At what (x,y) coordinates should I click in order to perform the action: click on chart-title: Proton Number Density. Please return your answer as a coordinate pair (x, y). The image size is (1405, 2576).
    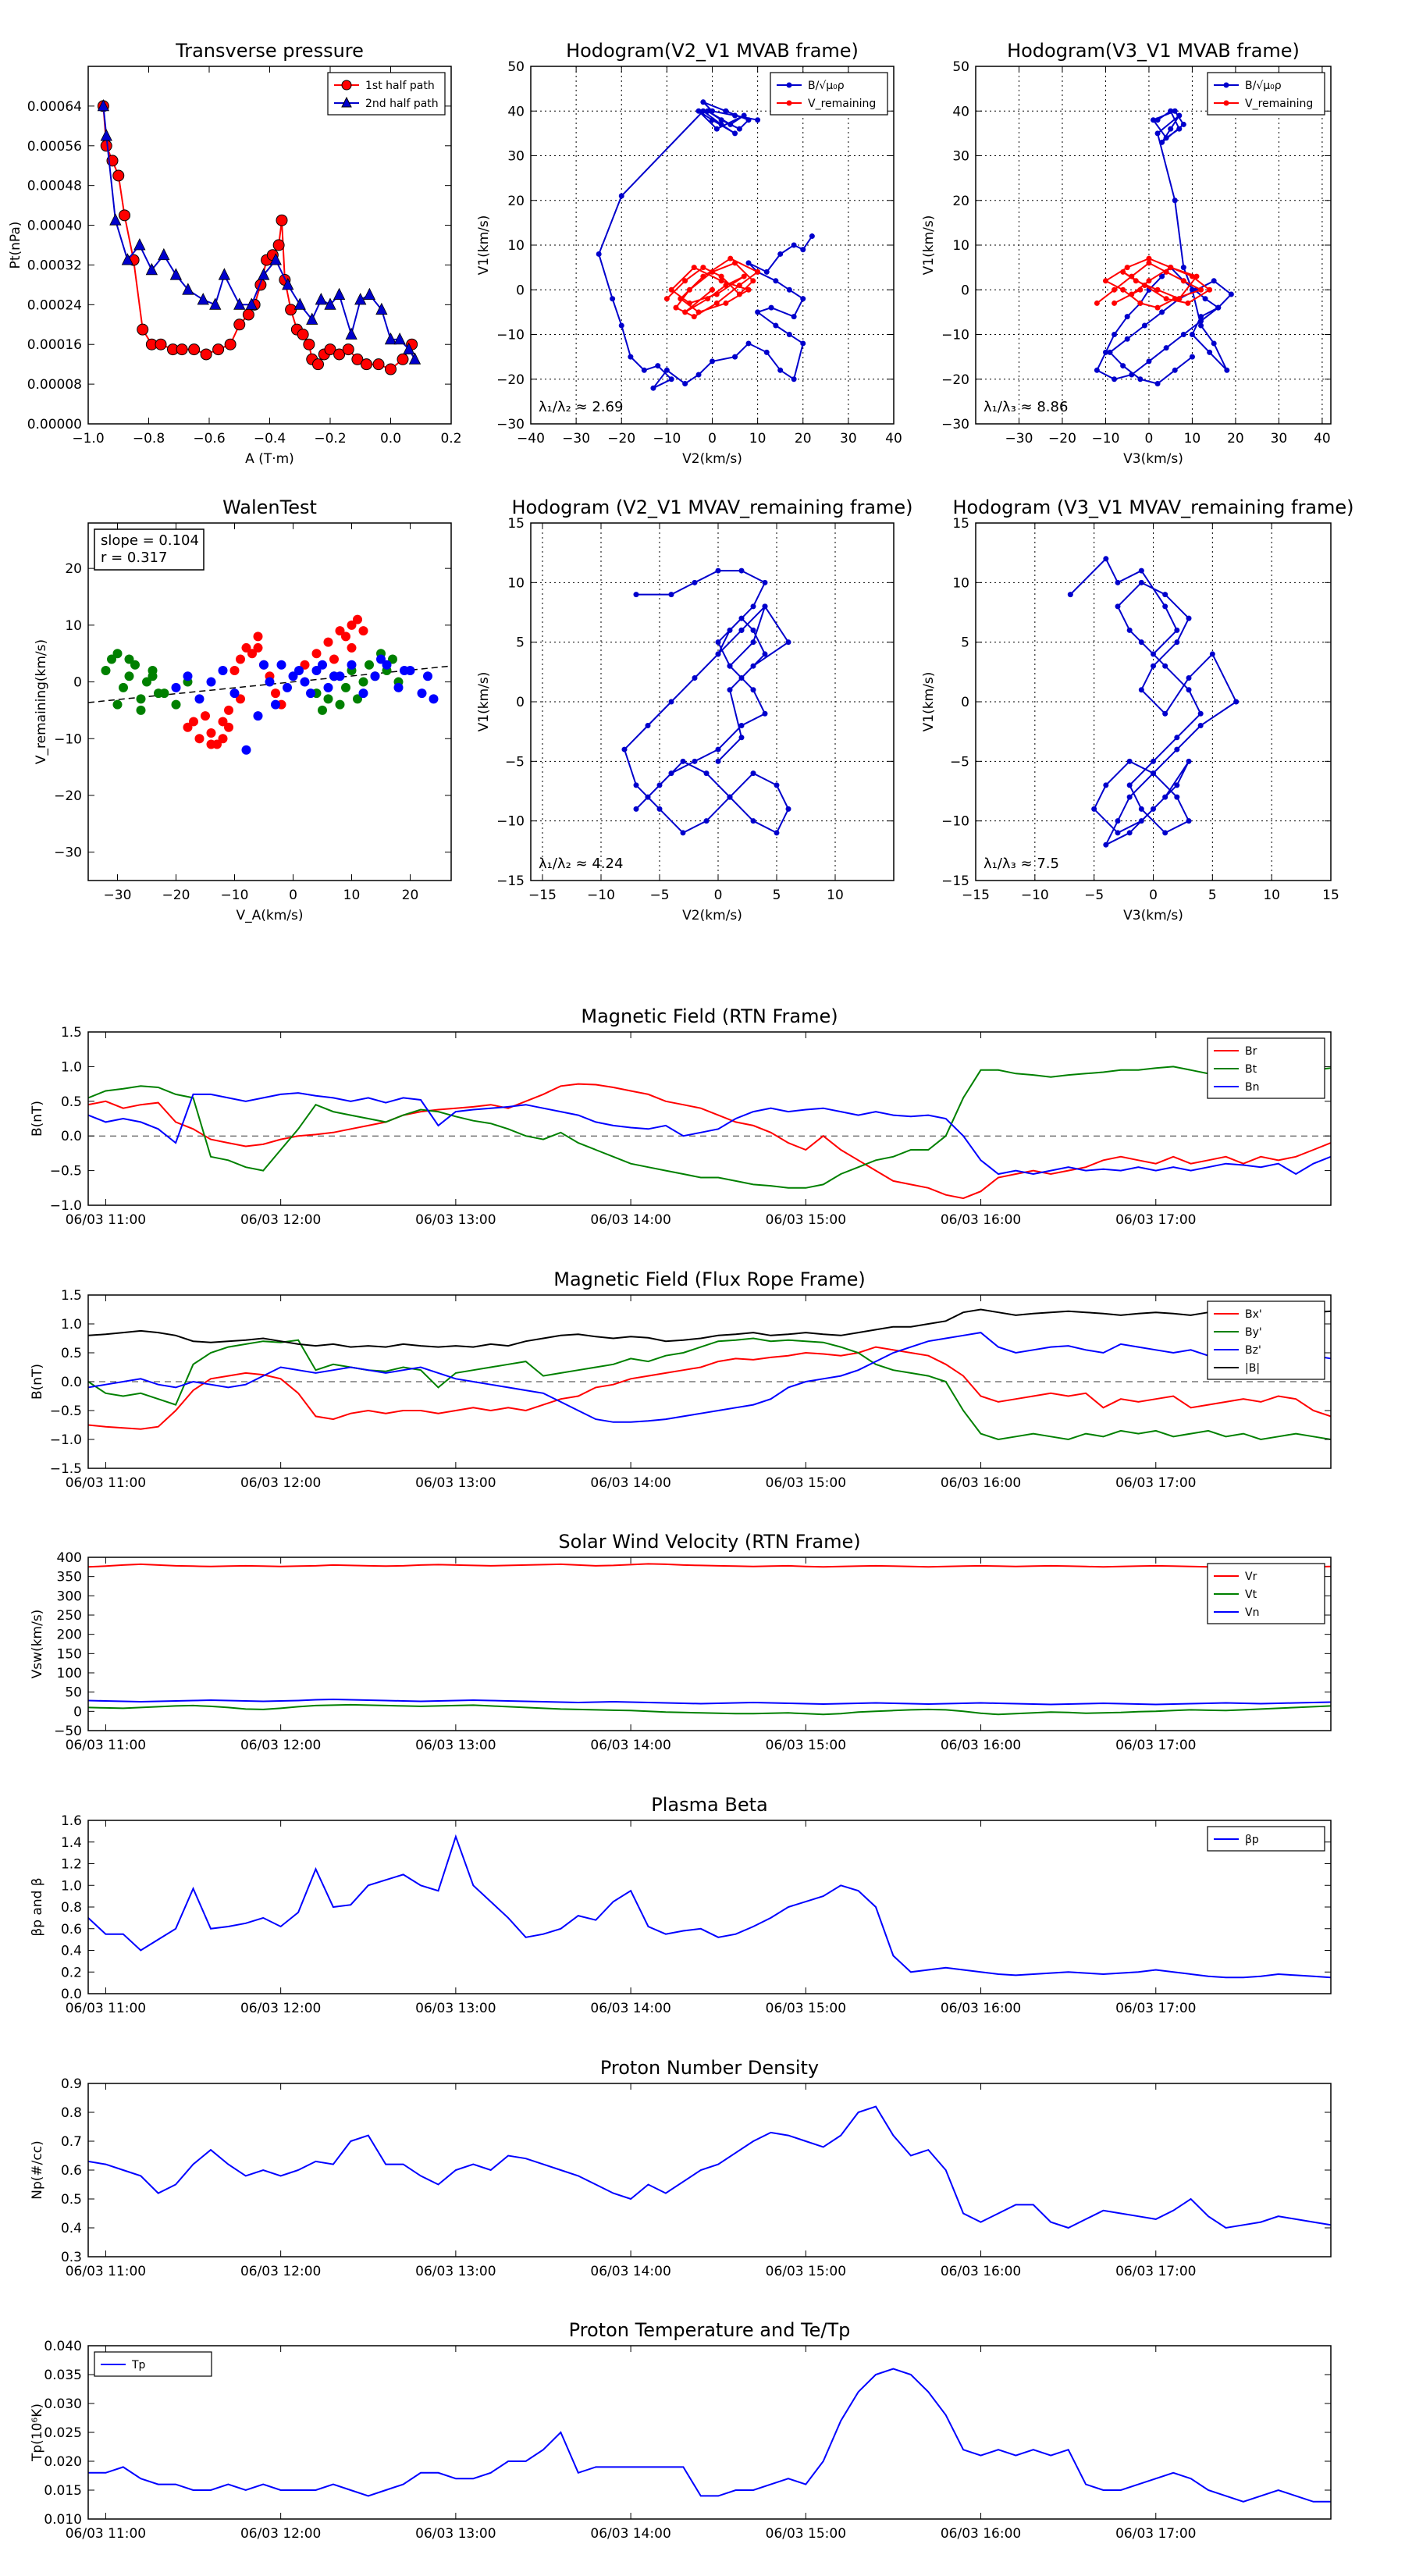
    Looking at the image, I should click on (710, 2068).